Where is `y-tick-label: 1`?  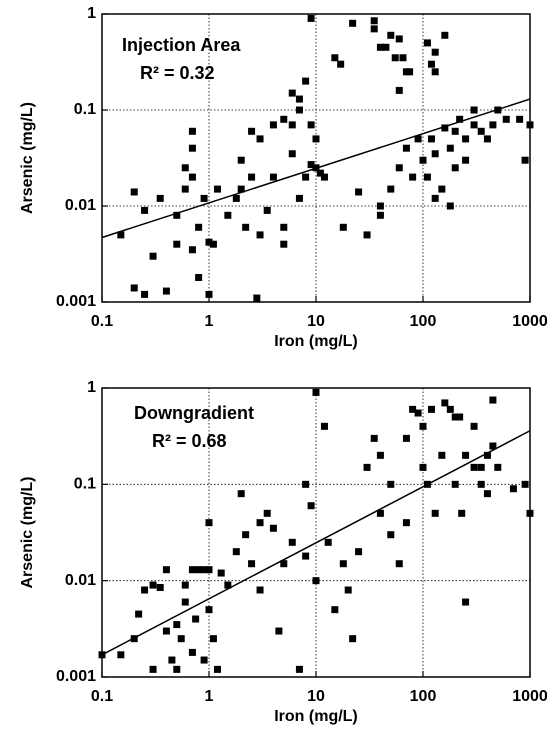 y-tick-label: 1 is located at coordinates (91, 387).